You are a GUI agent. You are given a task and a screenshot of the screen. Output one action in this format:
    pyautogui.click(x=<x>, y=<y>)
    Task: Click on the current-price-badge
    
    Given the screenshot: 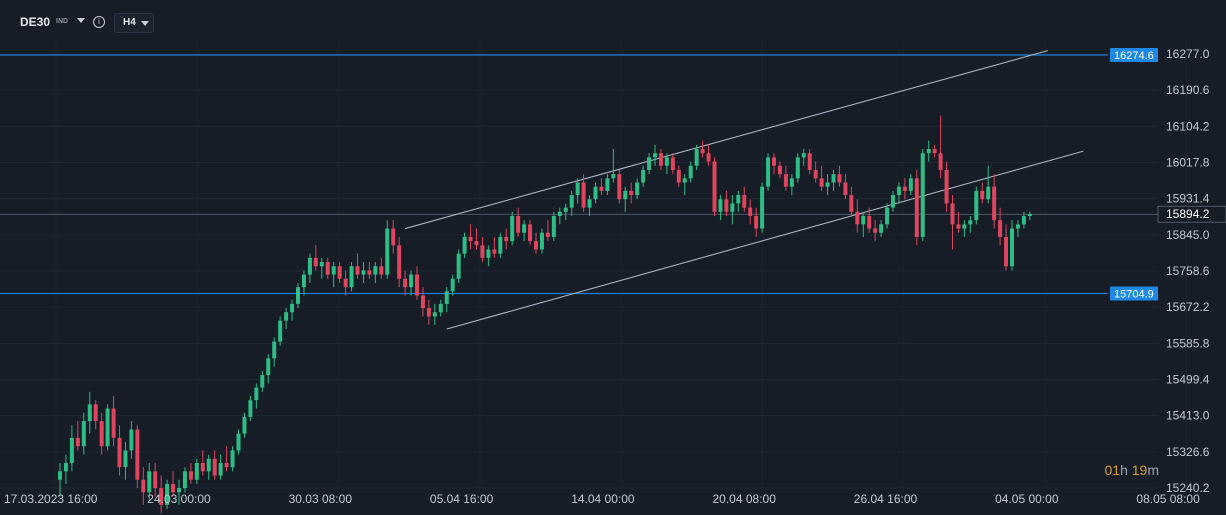 What is the action you would take?
    pyautogui.click(x=1191, y=214)
    